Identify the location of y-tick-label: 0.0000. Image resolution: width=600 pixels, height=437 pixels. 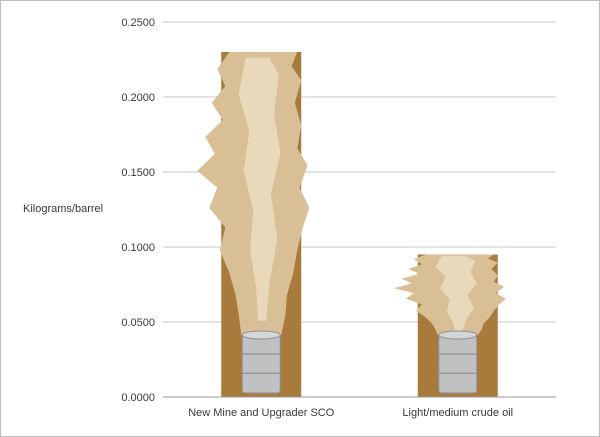
(138, 398).